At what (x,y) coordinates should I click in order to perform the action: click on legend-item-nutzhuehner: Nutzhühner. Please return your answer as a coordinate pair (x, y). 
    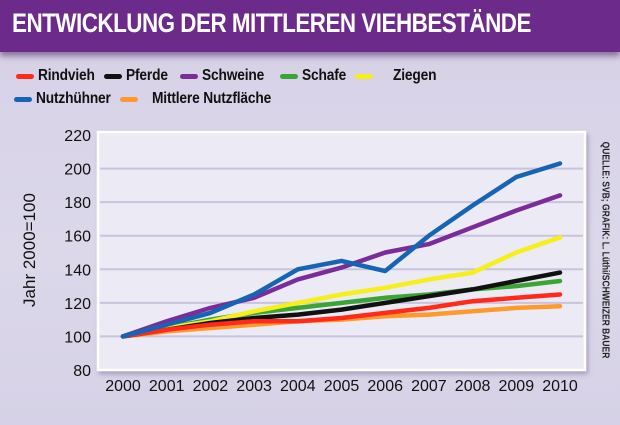
    Looking at the image, I should click on (68, 99).